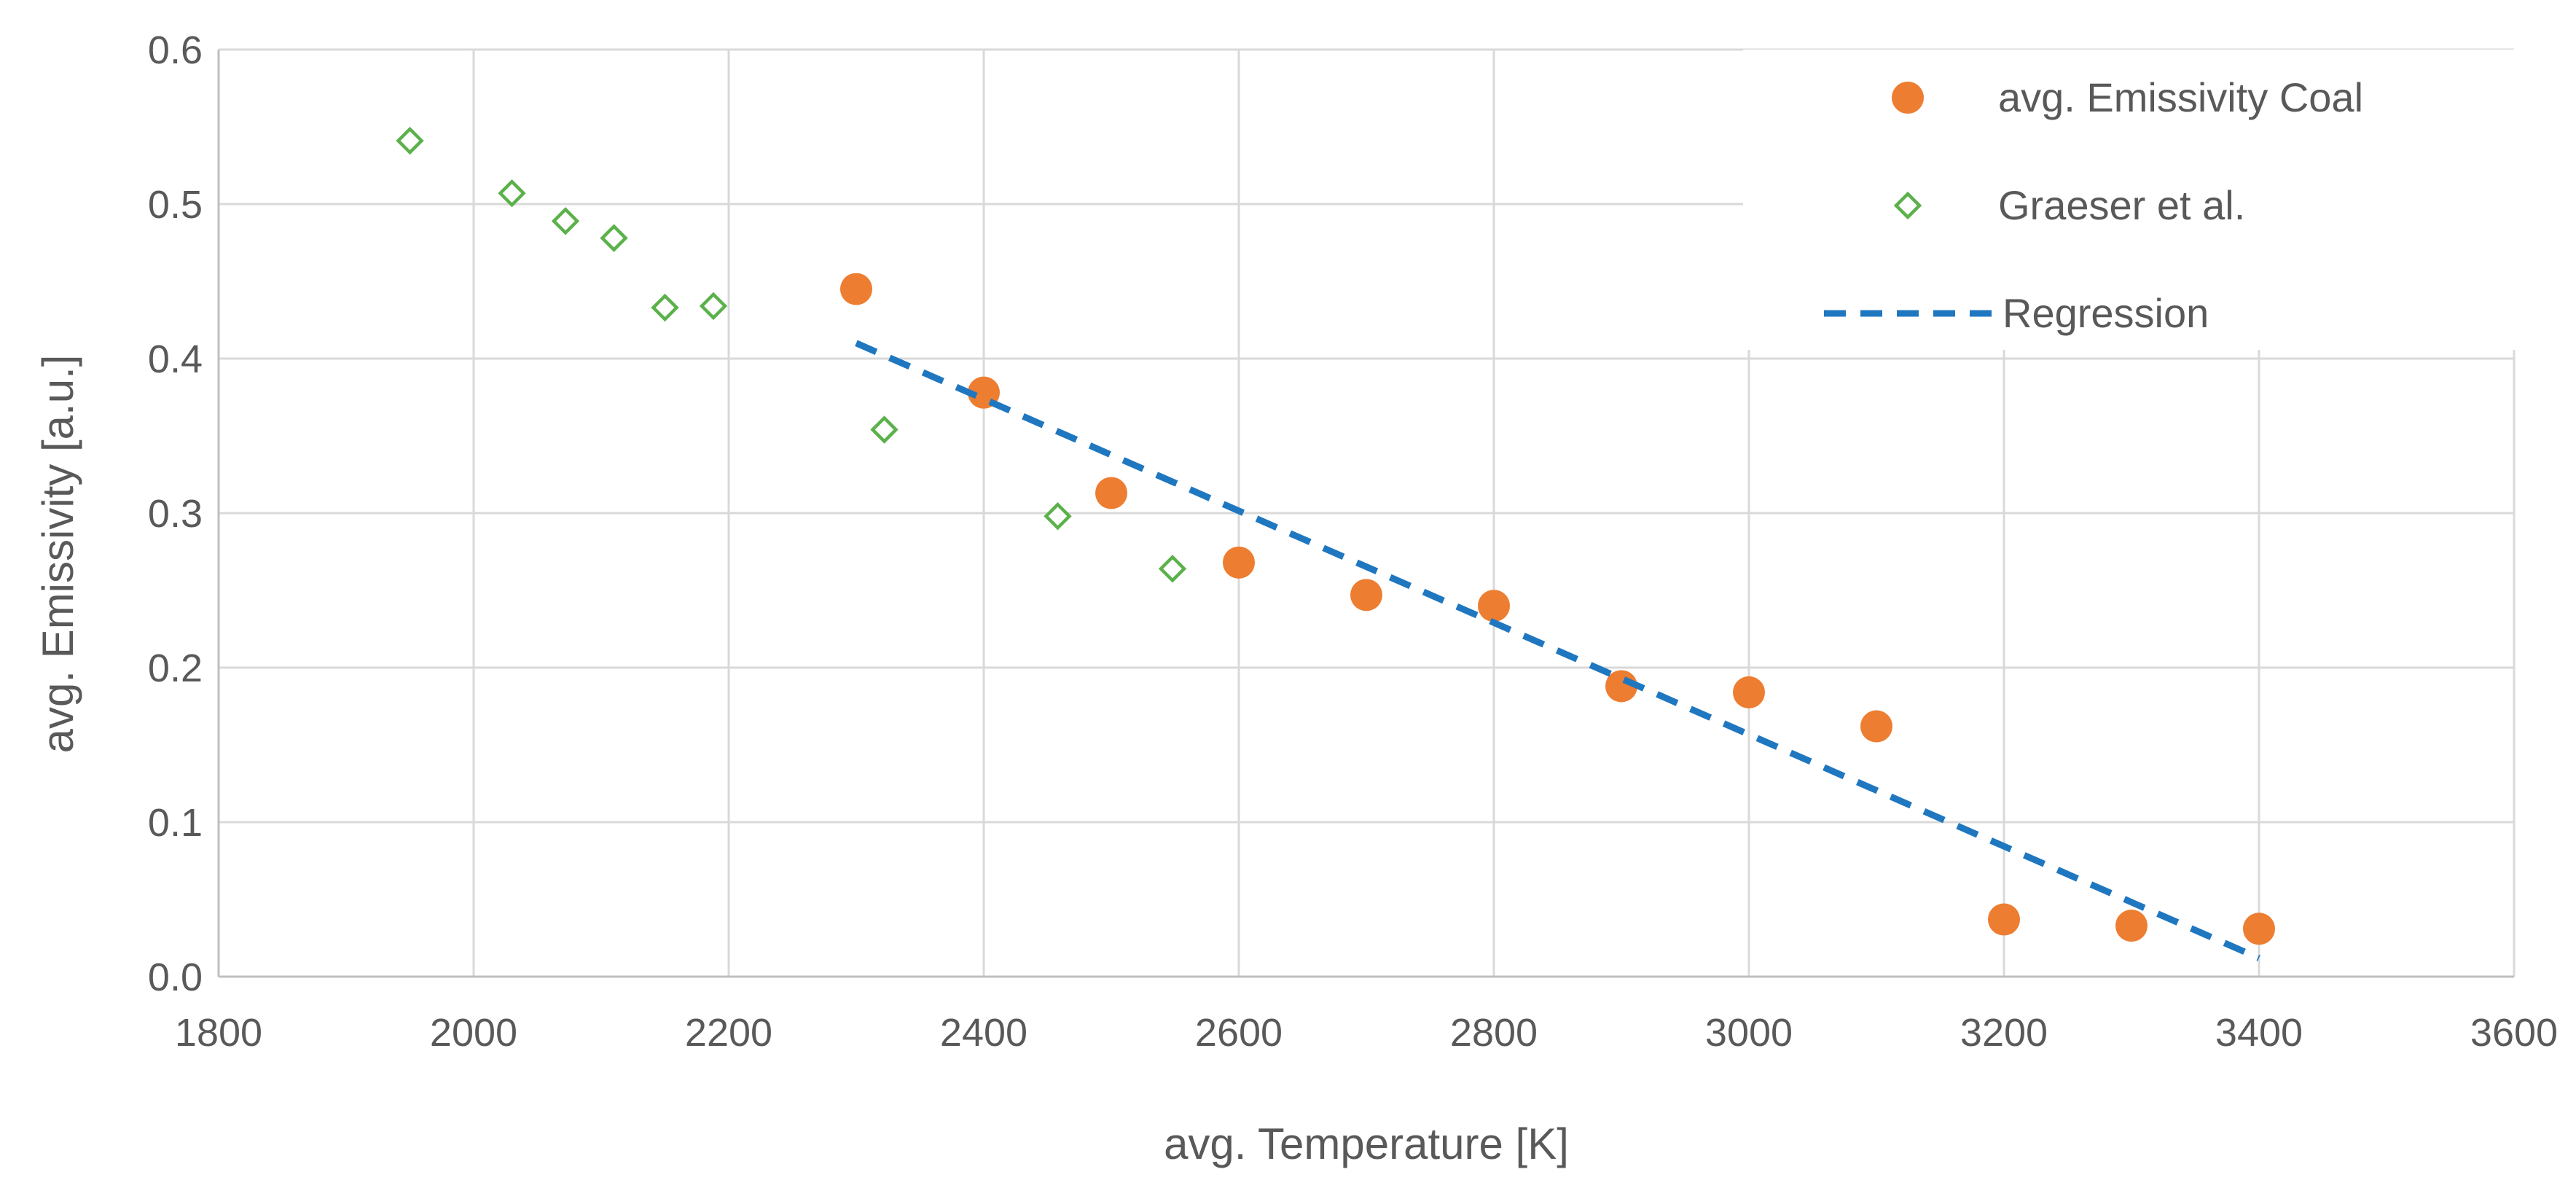  What do you see at coordinates (175, 668) in the screenshot?
I see `y-tick-label: 0.2` at bounding box center [175, 668].